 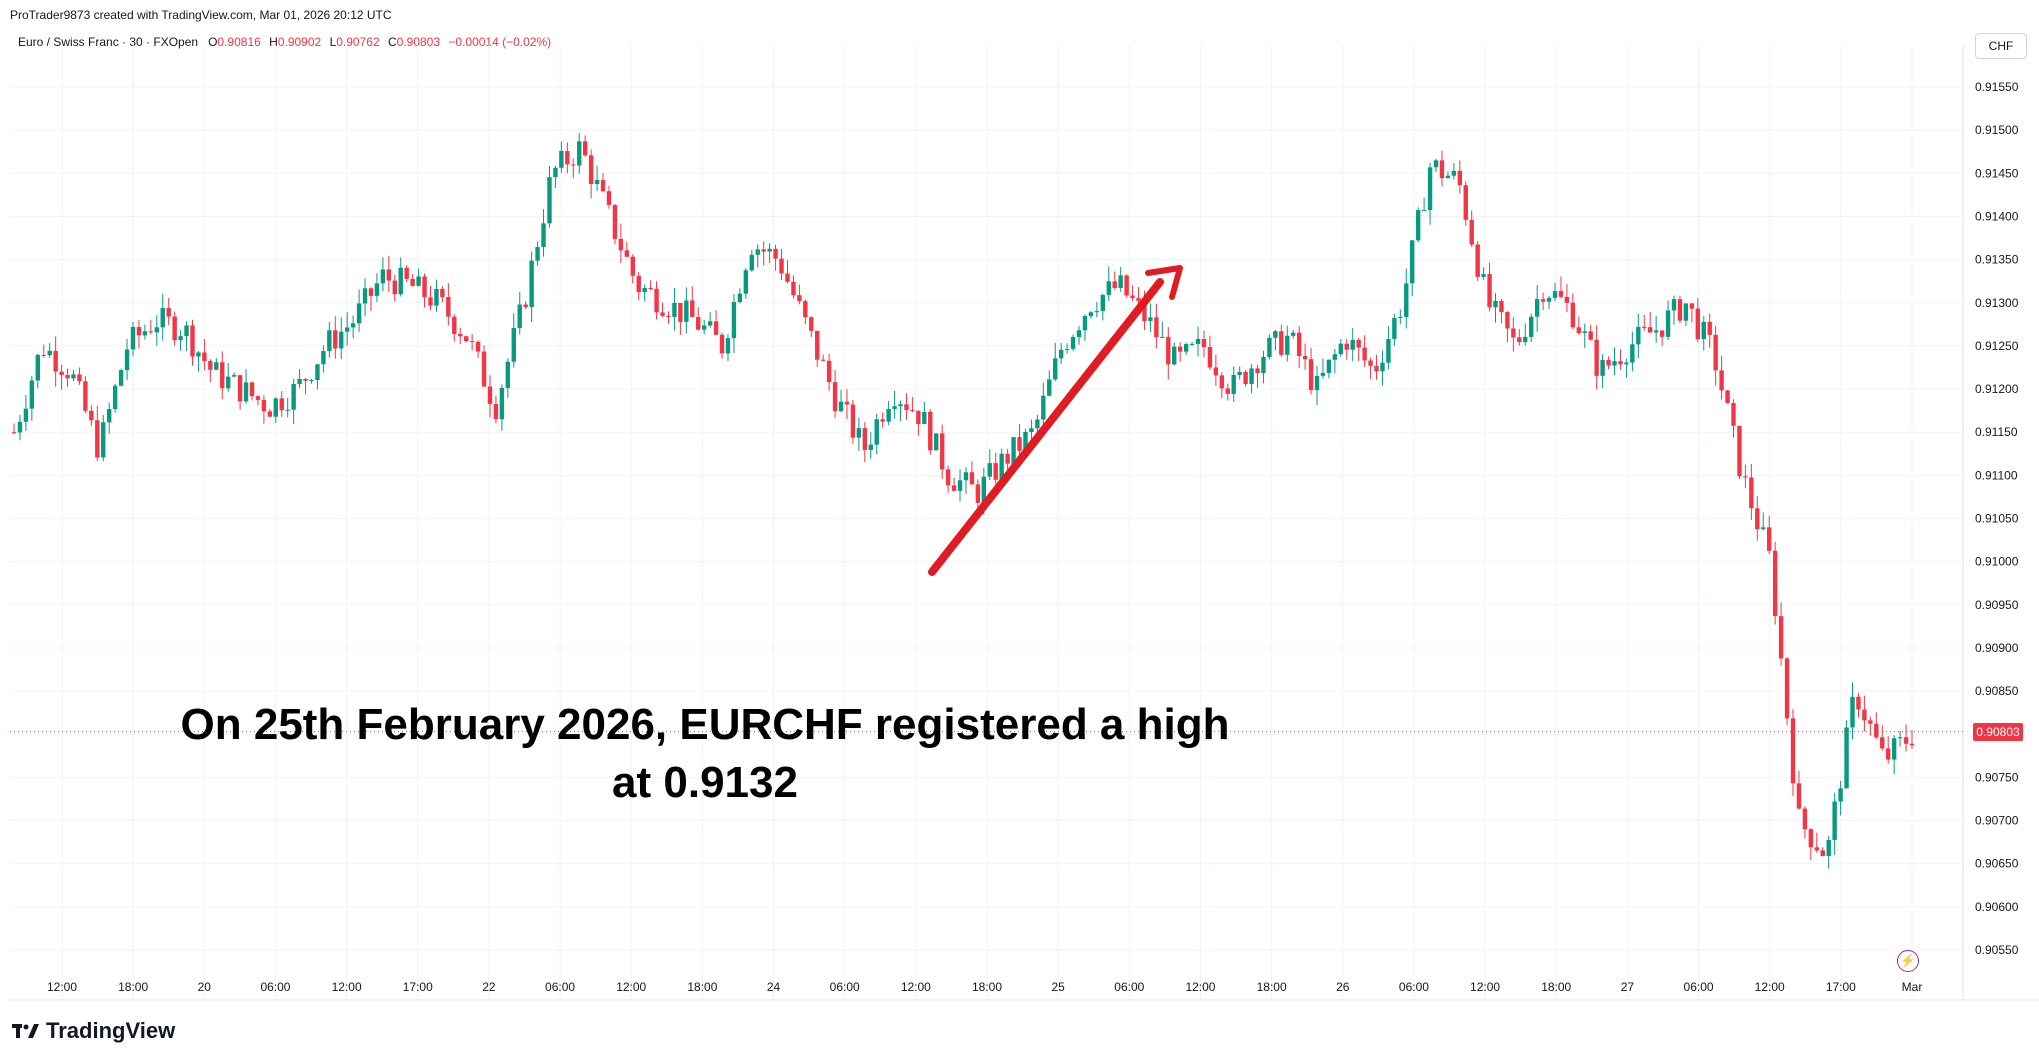 What do you see at coordinates (93, 1031) in the screenshot?
I see `tradingview-logo: TradingView` at bounding box center [93, 1031].